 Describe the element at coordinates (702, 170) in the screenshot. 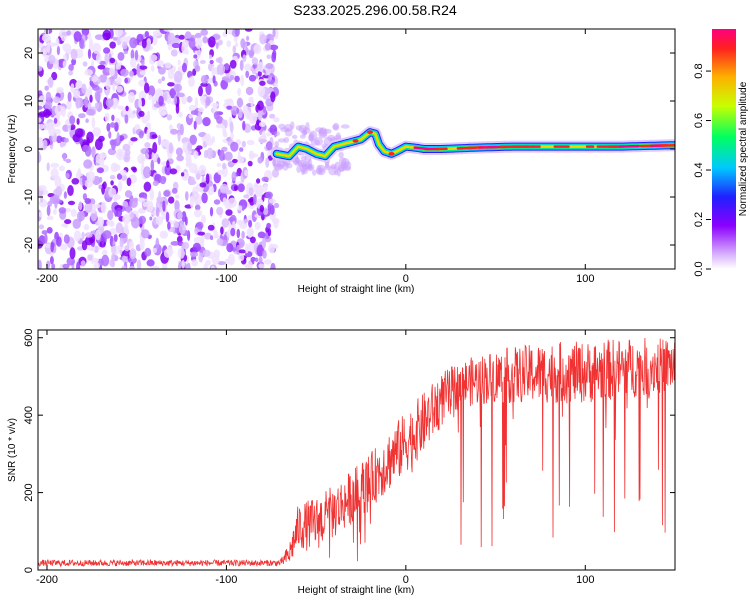

I see `colorbar-axes: 0.0 0.2 0.4 0.6 0.8` at that location.